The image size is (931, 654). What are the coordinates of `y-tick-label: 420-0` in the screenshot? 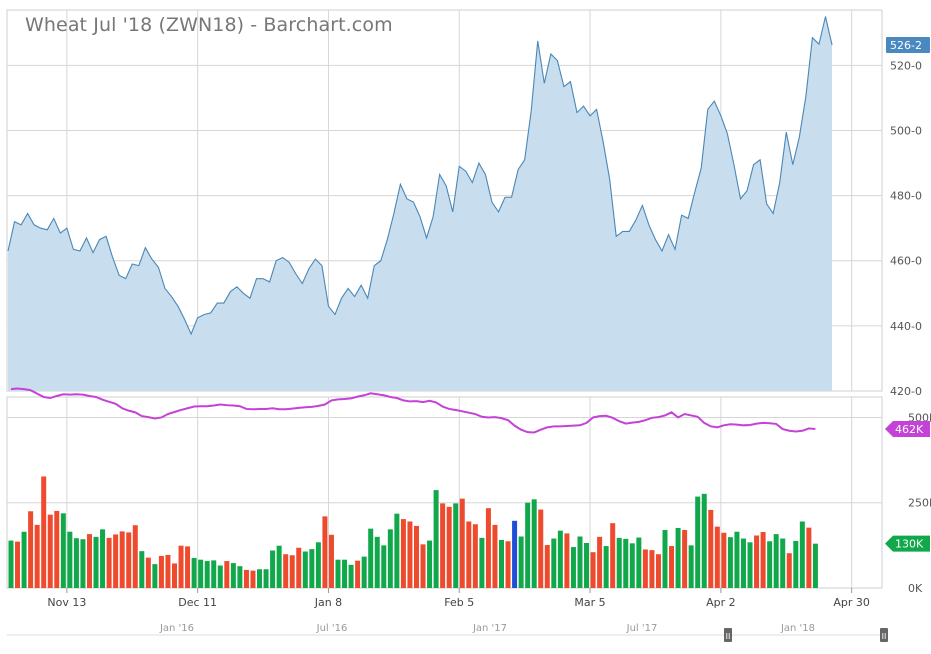 It's located at (906, 391).